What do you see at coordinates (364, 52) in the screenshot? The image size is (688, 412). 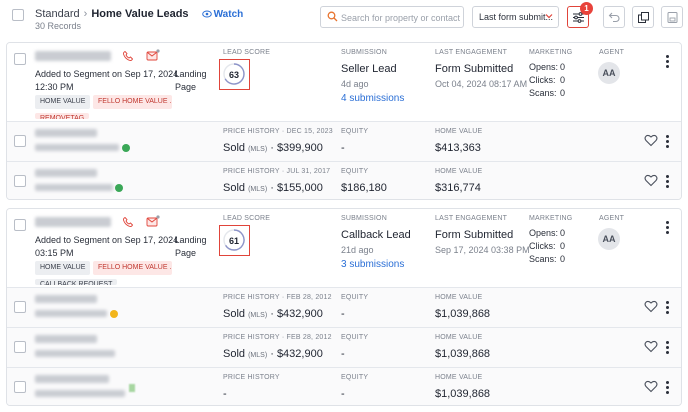 I see `submission-label: SUBMISSION` at bounding box center [364, 52].